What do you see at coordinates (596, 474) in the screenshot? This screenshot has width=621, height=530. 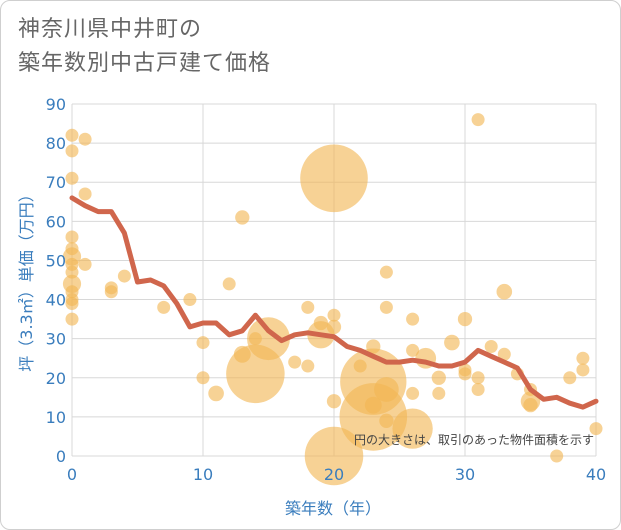 I see `x-tick-label: 40` at bounding box center [596, 474].